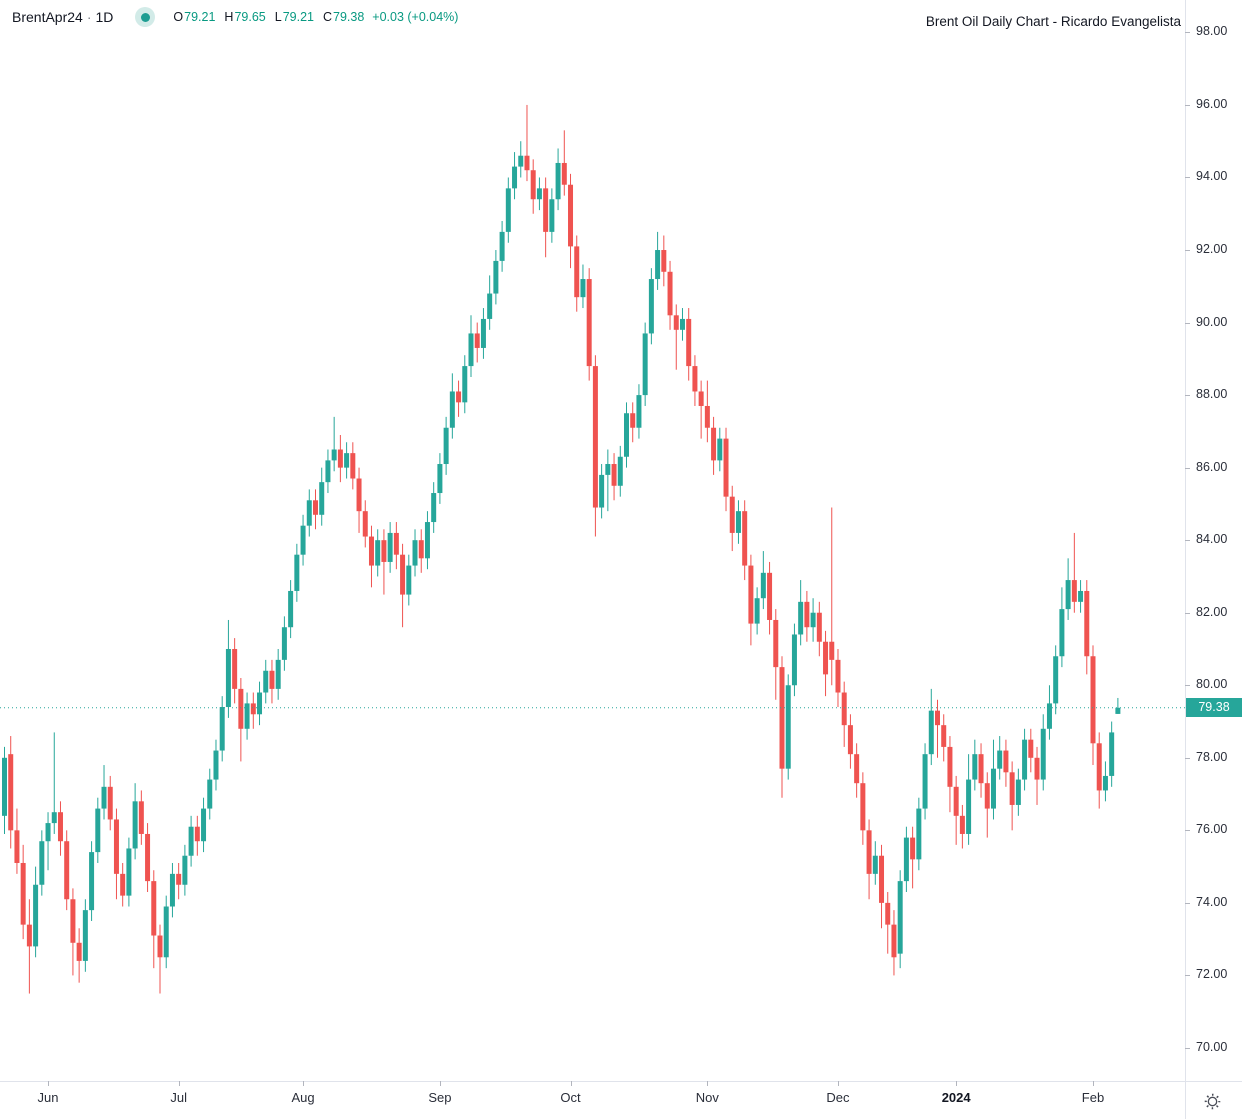  What do you see at coordinates (1212, 321) in the screenshot?
I see `price-axis-label: 90.00` at bounding box center [1212, 321].